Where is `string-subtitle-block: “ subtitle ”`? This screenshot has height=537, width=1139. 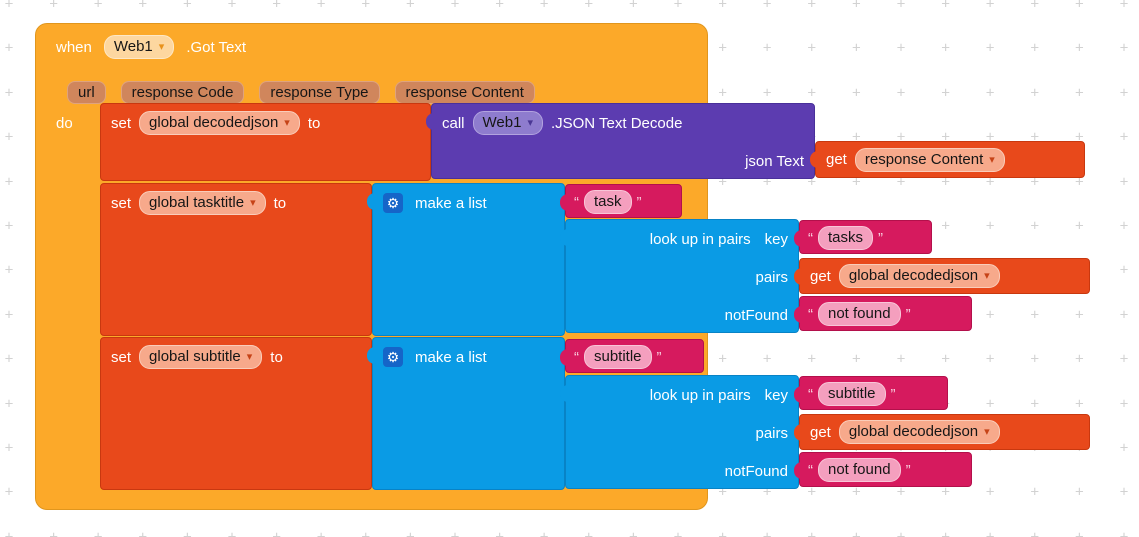 string-subtitle-block: “ subtitle ” is located at coordinates (632, 356).